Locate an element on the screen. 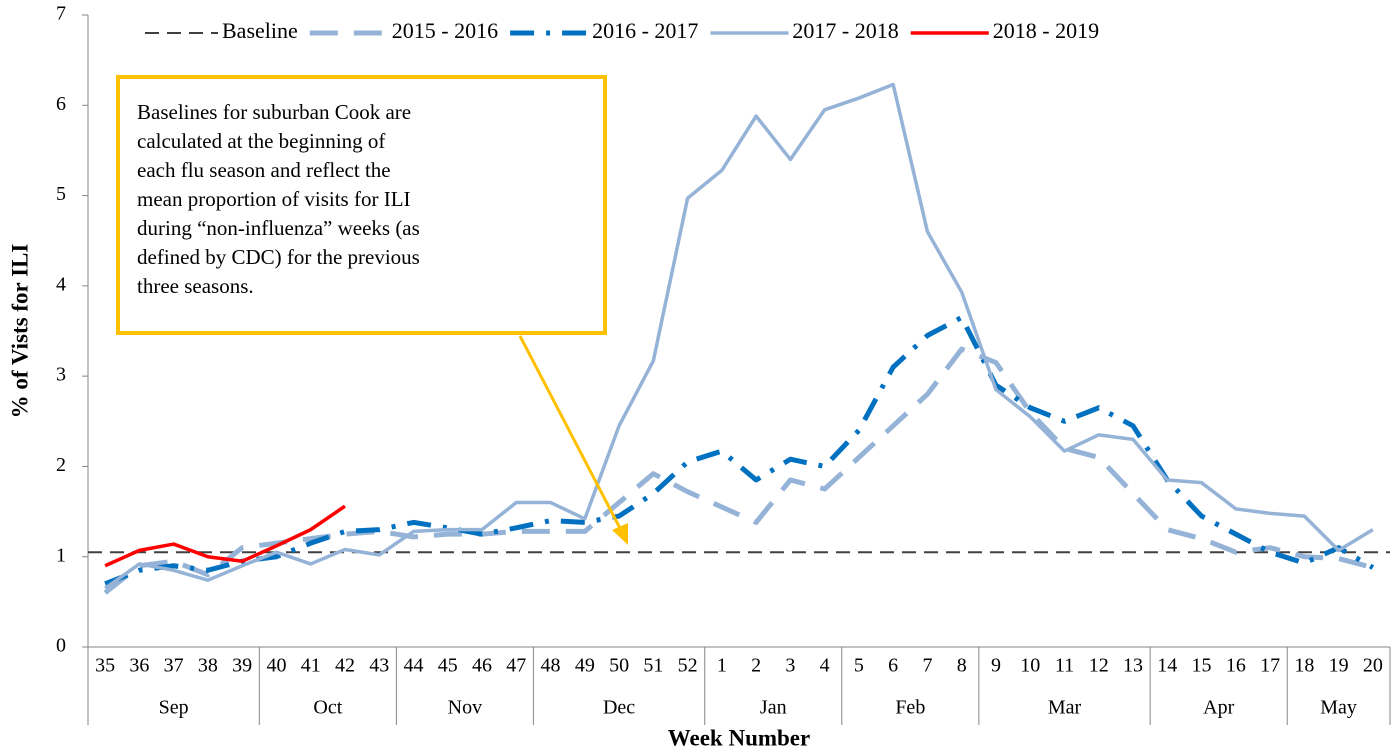  x-tick-label: 5 is located at coordinates (859, 666).